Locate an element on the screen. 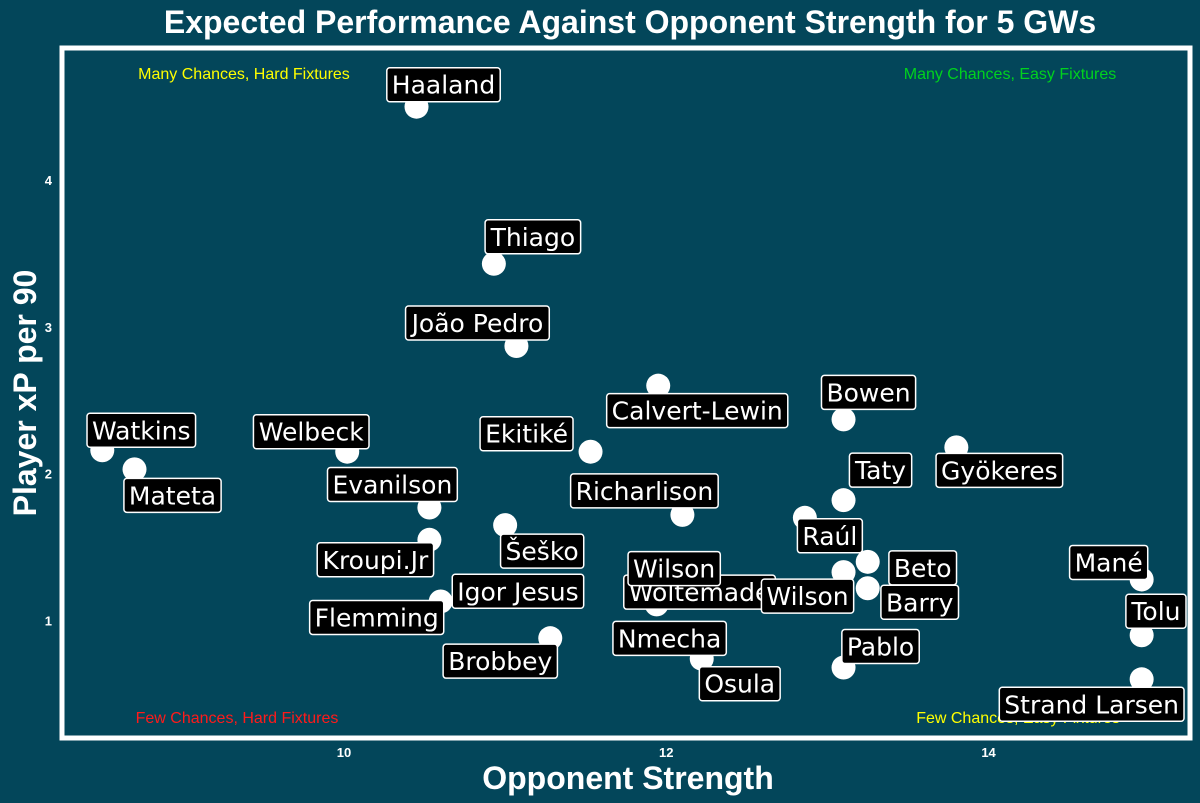 The height and width of the screenshot is (803, 1200). point-label-text: Taty is located at coordinates (880, 470).